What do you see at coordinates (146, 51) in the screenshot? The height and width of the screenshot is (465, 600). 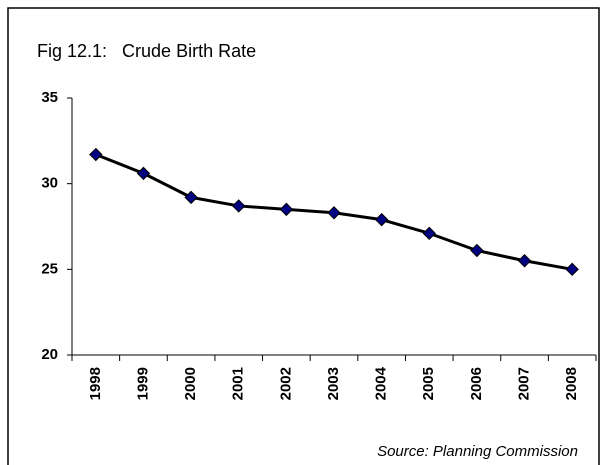 I see `chart-title: Fig 12.1: Crude Birth Rate` at bounding box center [146, 51].